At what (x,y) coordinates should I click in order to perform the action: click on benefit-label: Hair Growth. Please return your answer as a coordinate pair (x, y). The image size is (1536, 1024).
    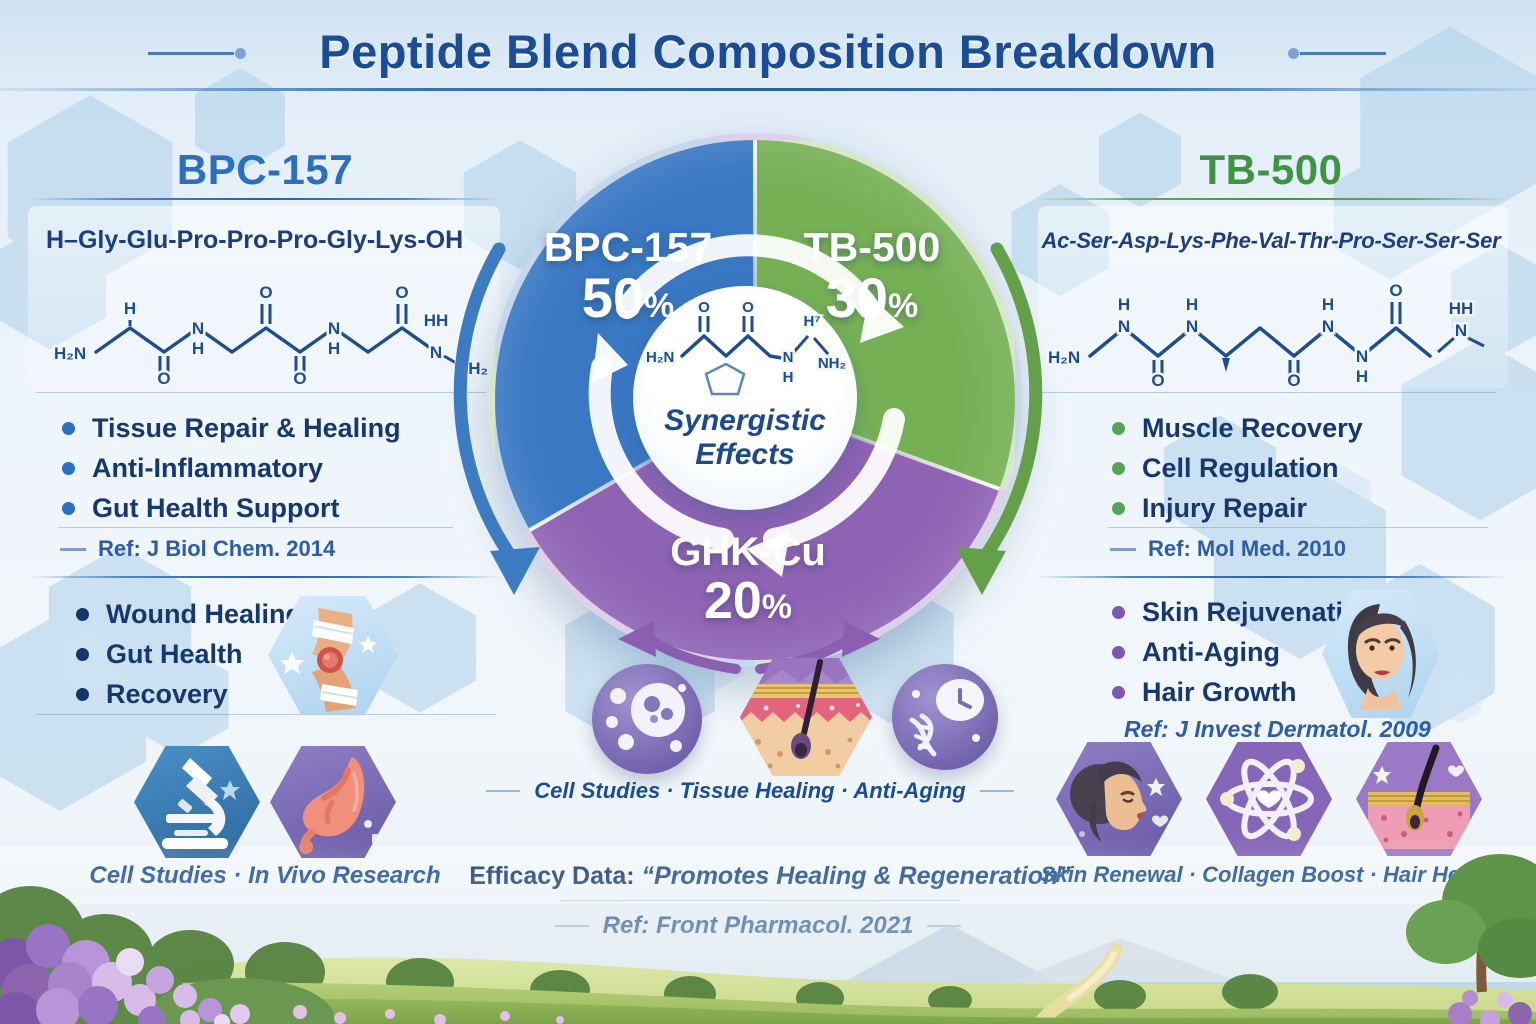
    Looking at the image, I should click on (1219, 691).